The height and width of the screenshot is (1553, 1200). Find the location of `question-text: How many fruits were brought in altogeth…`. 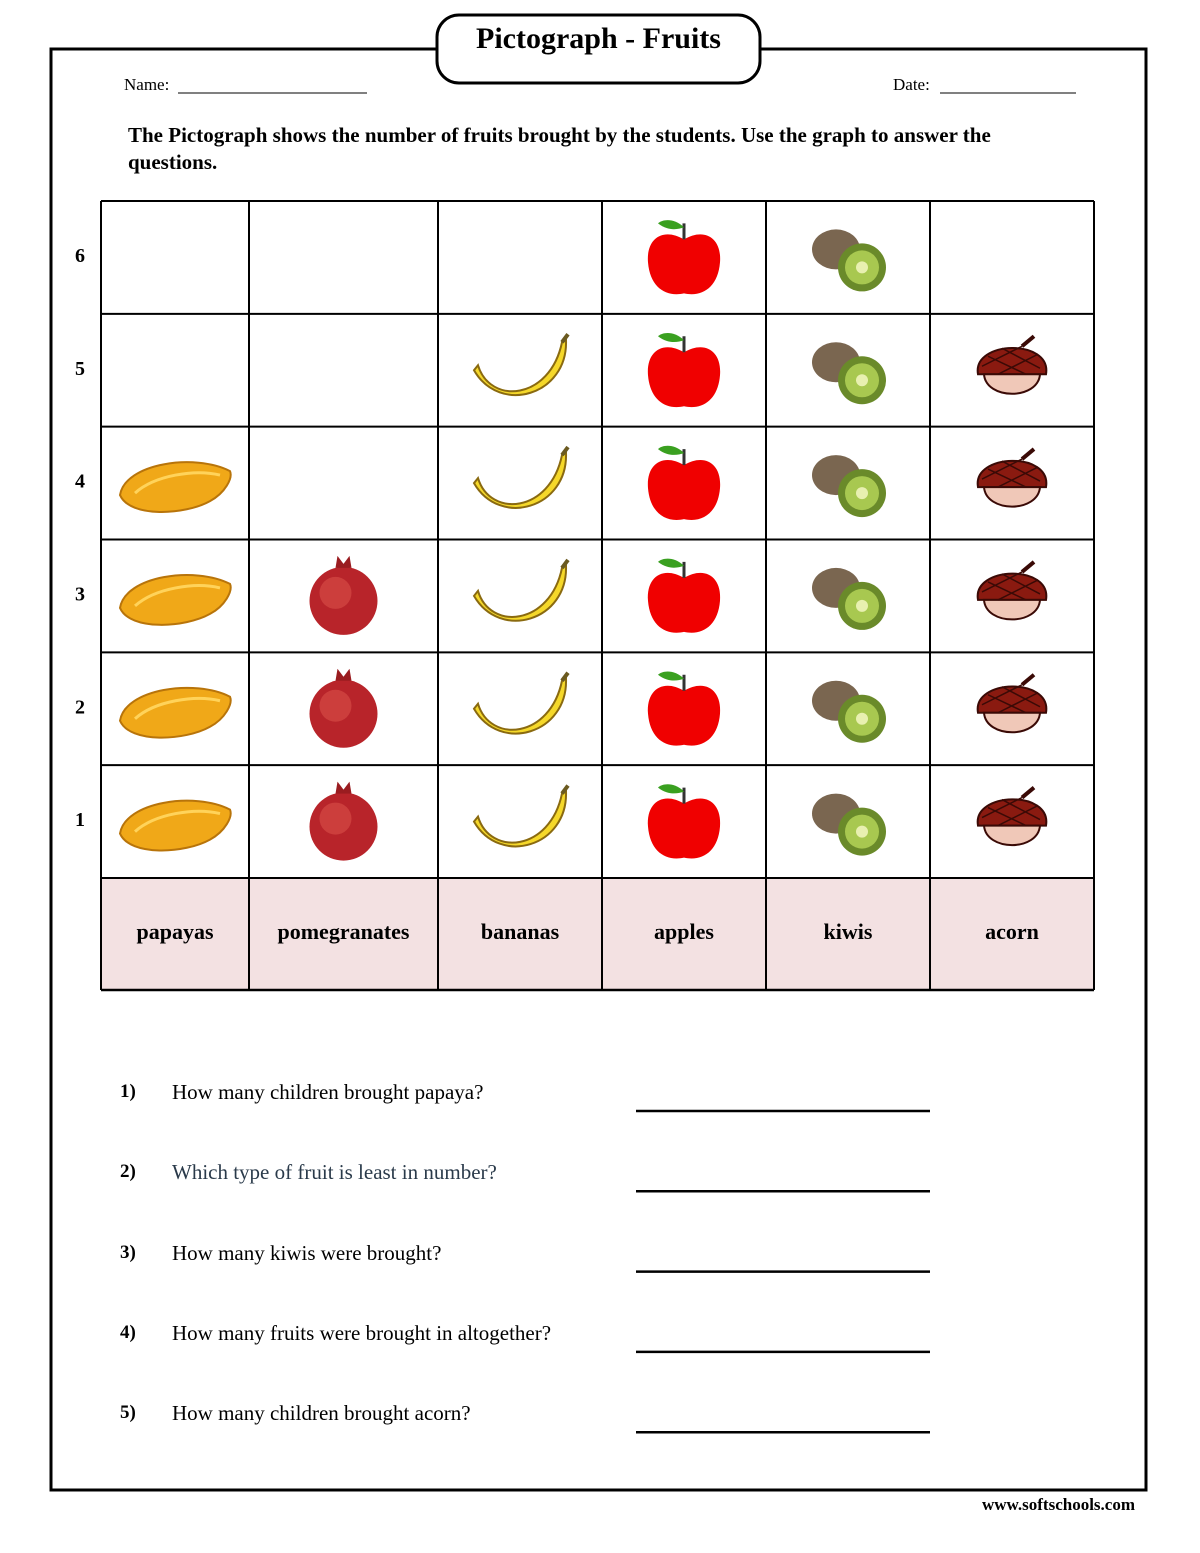

question-text: How many fruits were brought in altogeth… is located at coordinates (362, 1332).